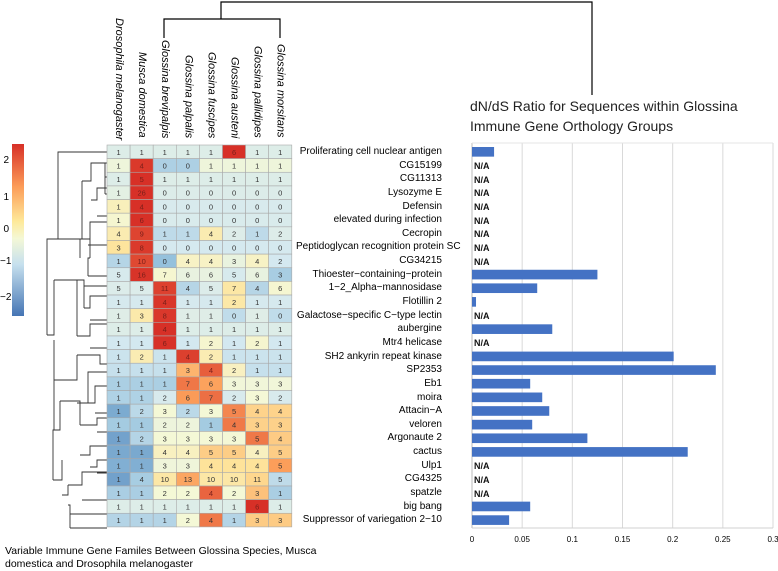  What do you see at coordinates (422, 302) in the screenshot?
I see `gene-label: Flotillin 2` at bounding box center [422, 302].